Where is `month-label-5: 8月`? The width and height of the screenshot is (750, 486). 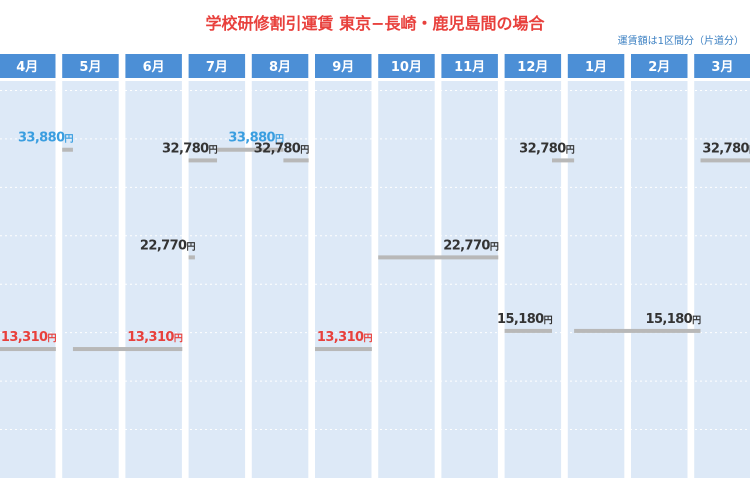 month-label-5: 8月 is located at coordinates (280, 67).